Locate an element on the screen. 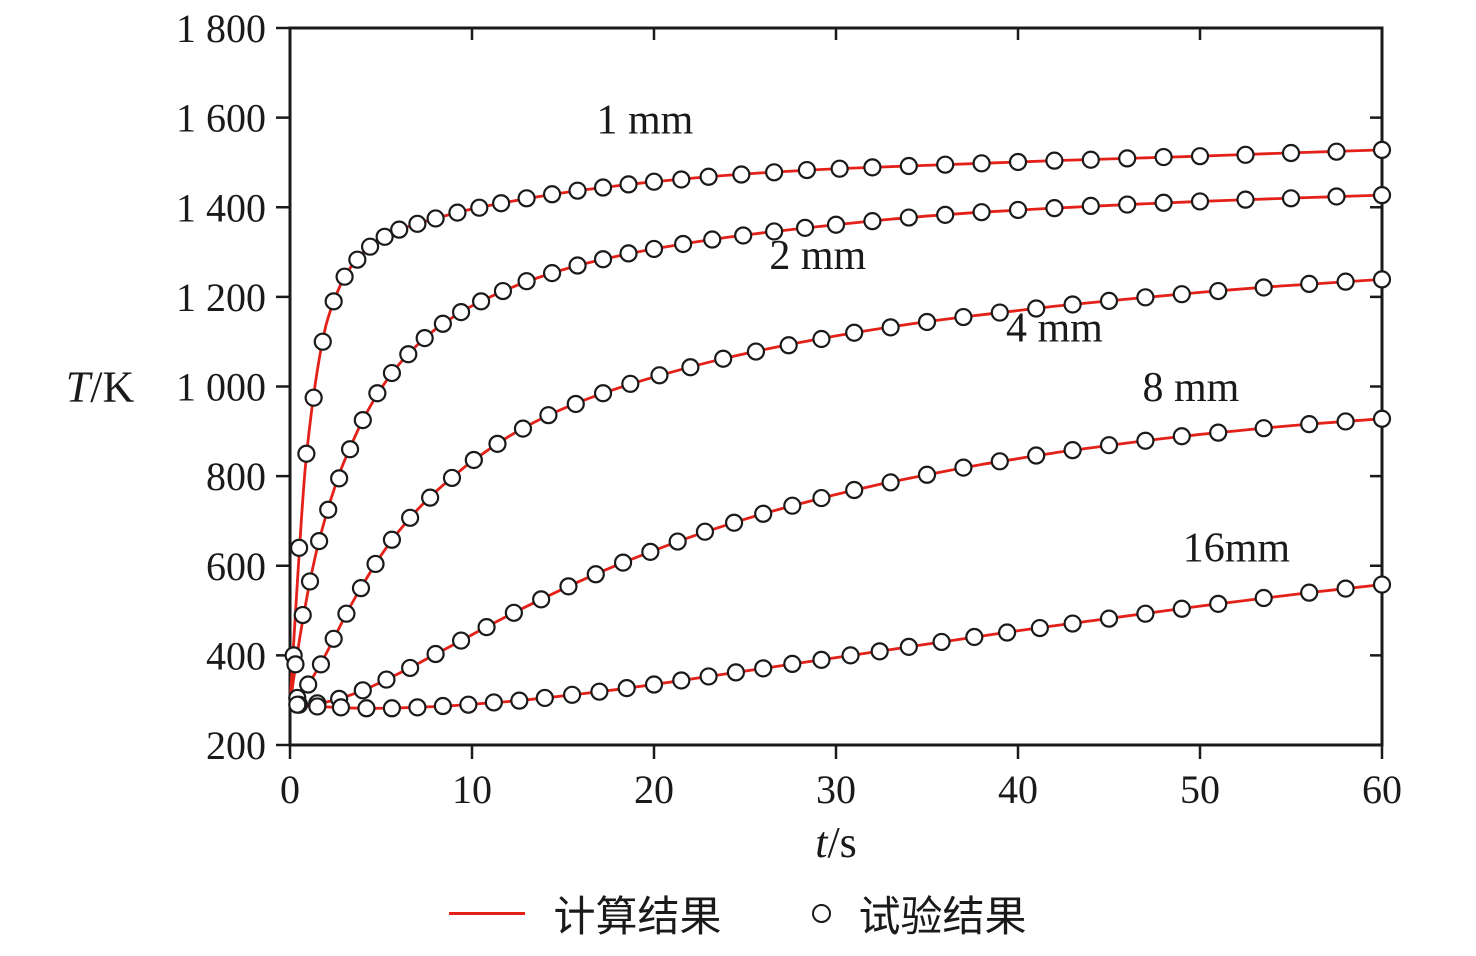 The image size is (1476, 956). chart-legend: 计算结果 试验结果 is located at coordinates (738, 913).